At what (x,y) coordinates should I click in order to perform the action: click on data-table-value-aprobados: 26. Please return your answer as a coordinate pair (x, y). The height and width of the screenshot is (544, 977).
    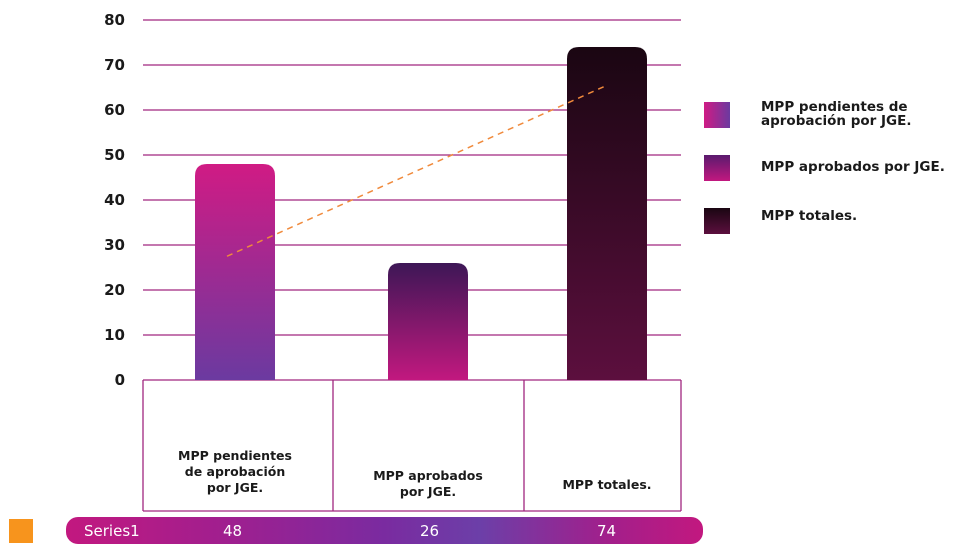
    Looking at the image, I should click on (430, 531).